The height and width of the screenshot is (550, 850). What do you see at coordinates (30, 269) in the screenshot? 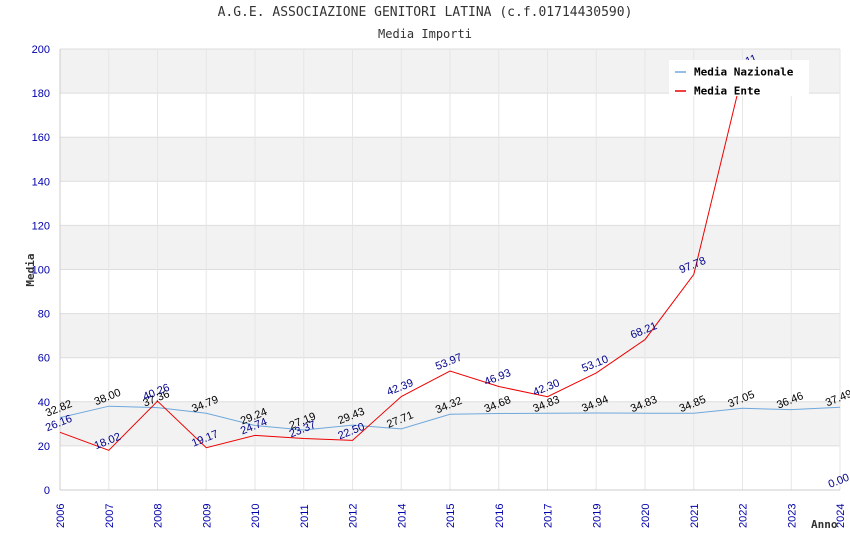
I see `y-axis-title: Media` at bounding box center [30, 269].